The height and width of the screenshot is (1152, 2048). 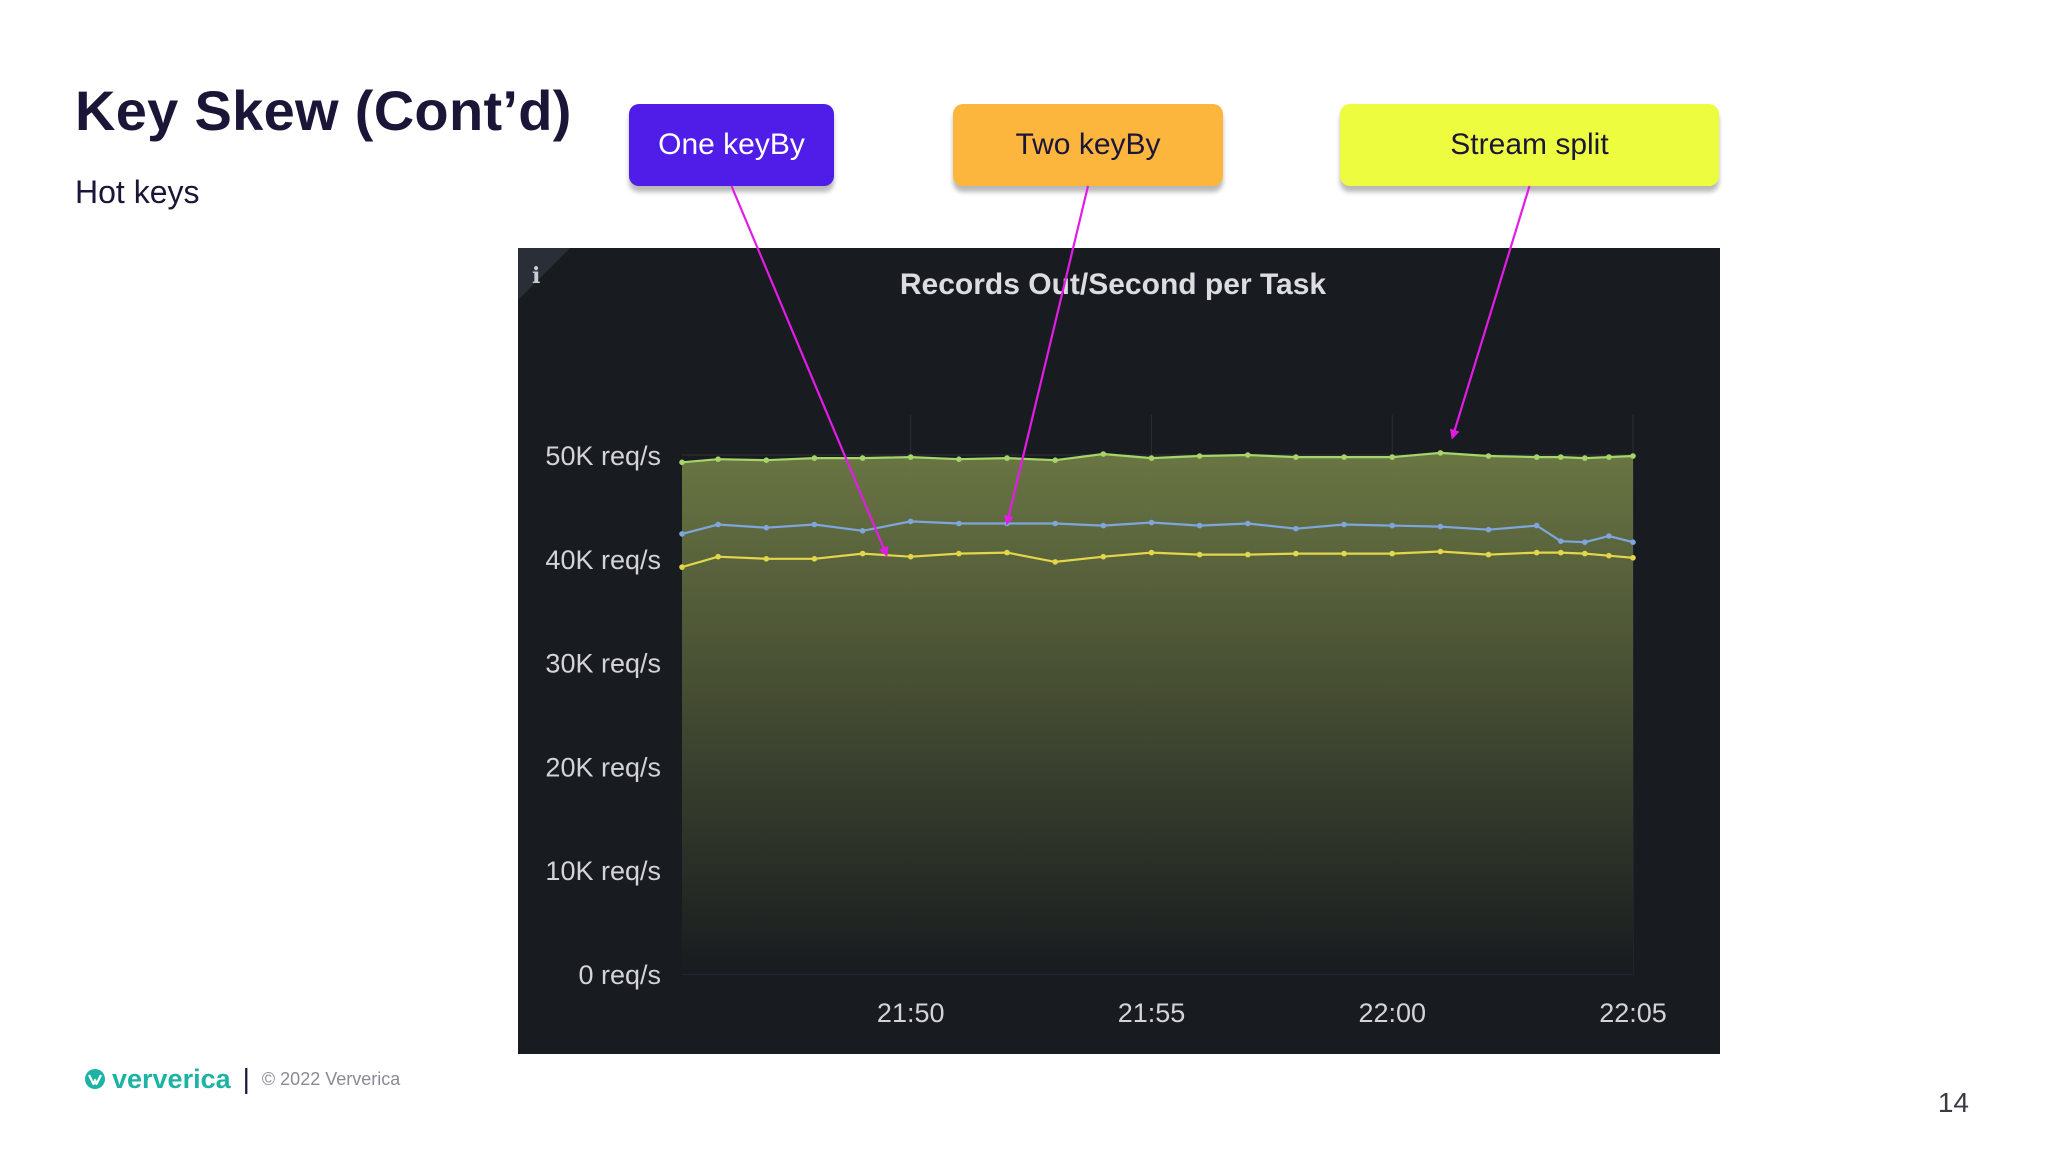 I want to click on x-tick-label: 21:50, so click(x=911, y=1013).